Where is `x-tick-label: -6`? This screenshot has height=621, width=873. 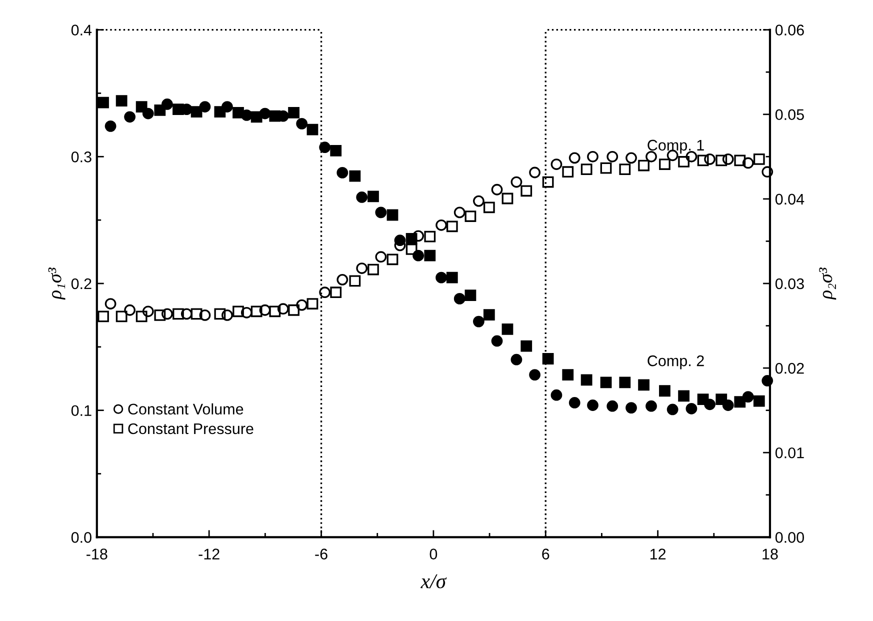
x-tick-label: -6 is located at coordinates (321, 554).